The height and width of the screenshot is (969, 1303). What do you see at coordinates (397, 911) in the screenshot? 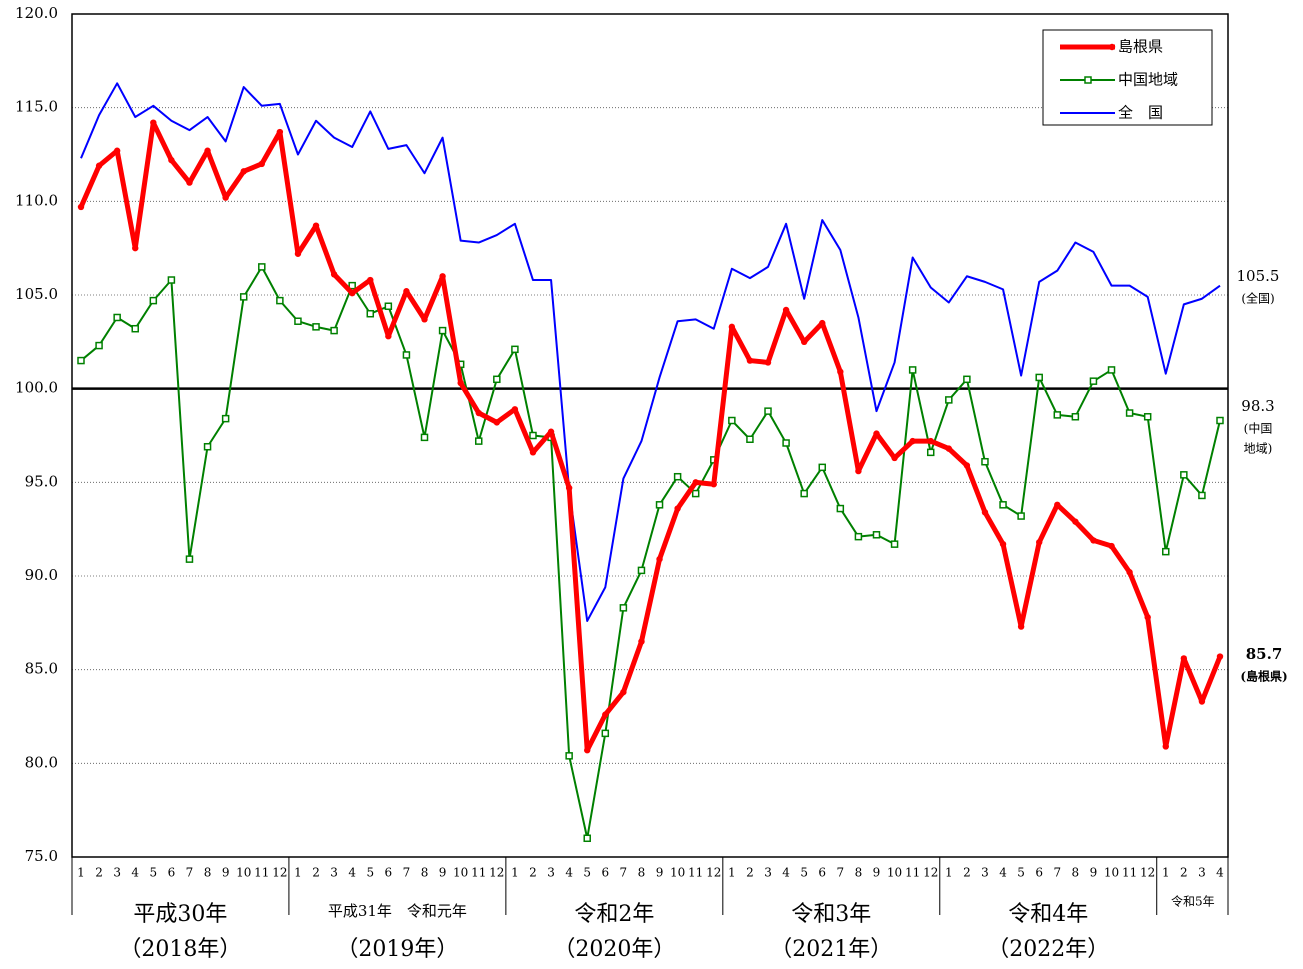
I see `group-label: 平成31年 令和元年` at bounding box center [397, 911].